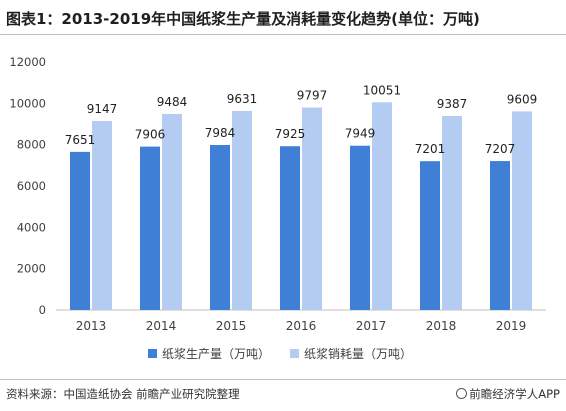  What do you see at coordinates (511, 326) in the screenshot?
I see `x-tick-label: 2019` at bounding box center [511, 326].